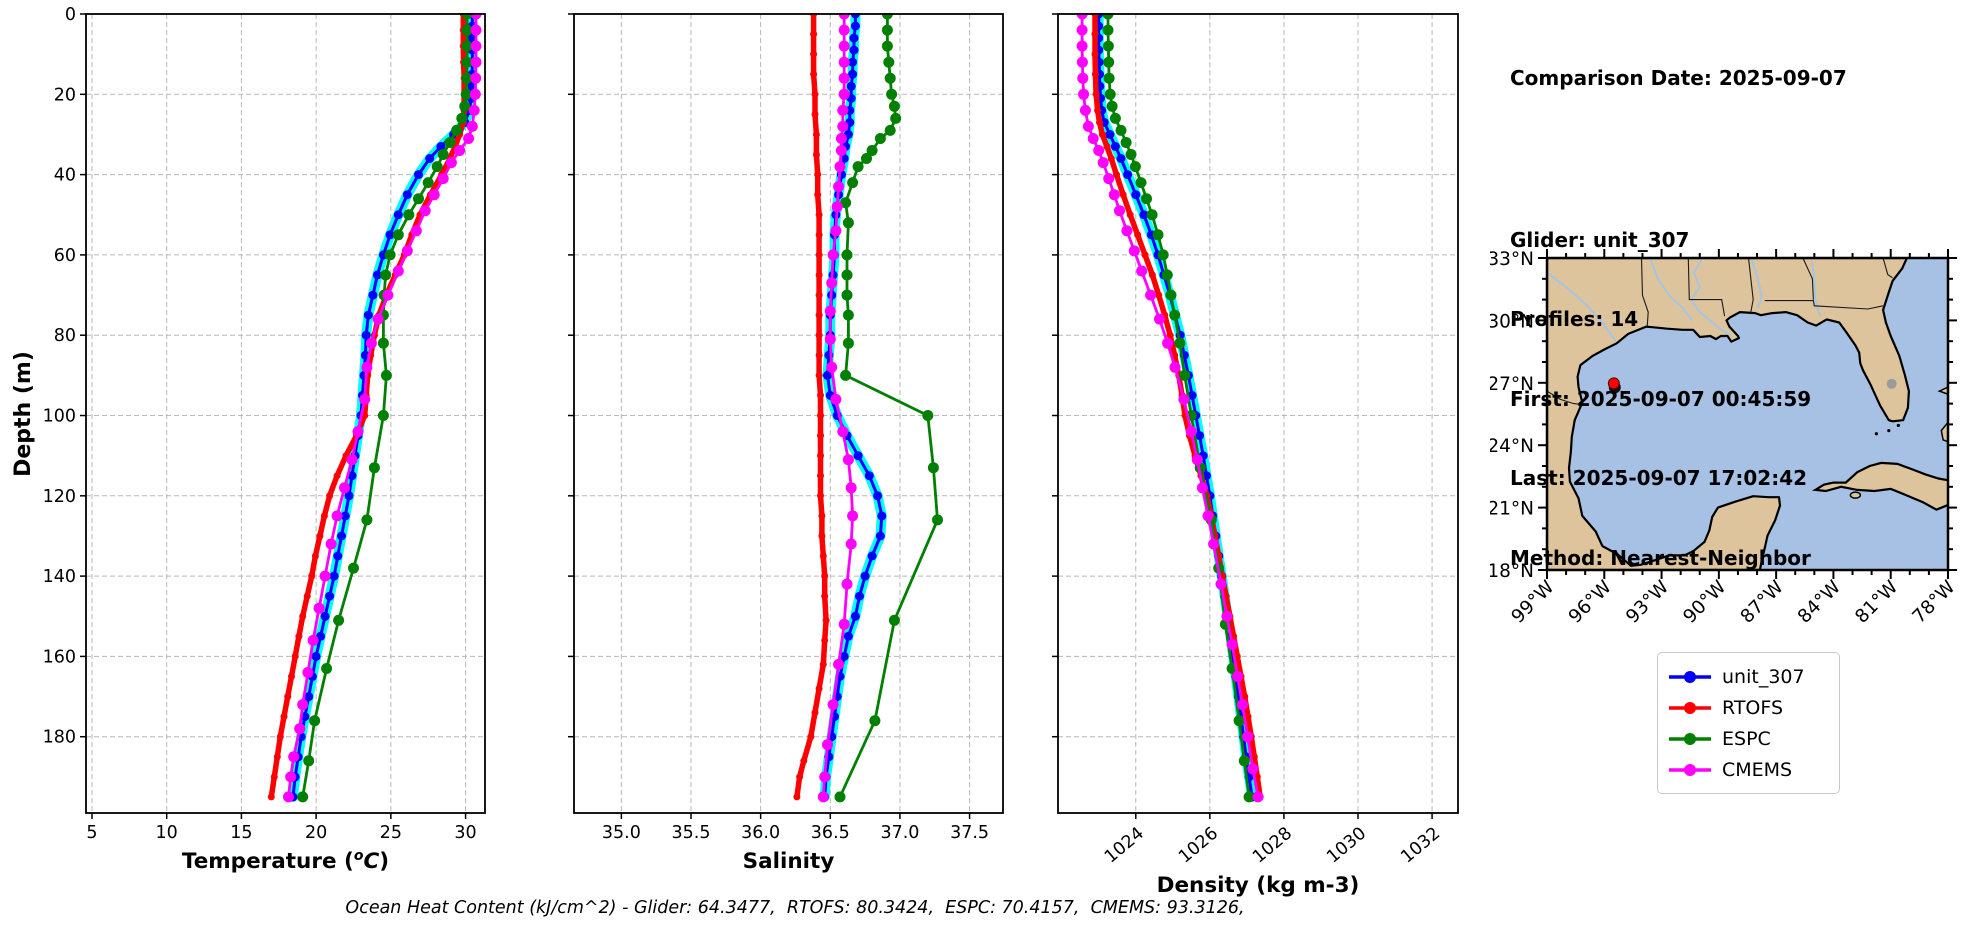  What do you see at coordinates (59, 577) in the screenshot?
I see `y-tick-label: 140` at bounding box center [59, 577].